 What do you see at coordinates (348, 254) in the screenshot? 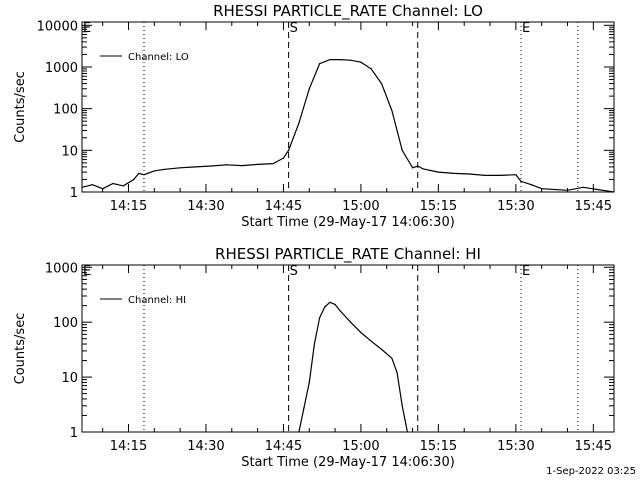
I see `chart-title: RHESSI PARTICLE_RATE Channel: HI` at bounding box center [348, 254].